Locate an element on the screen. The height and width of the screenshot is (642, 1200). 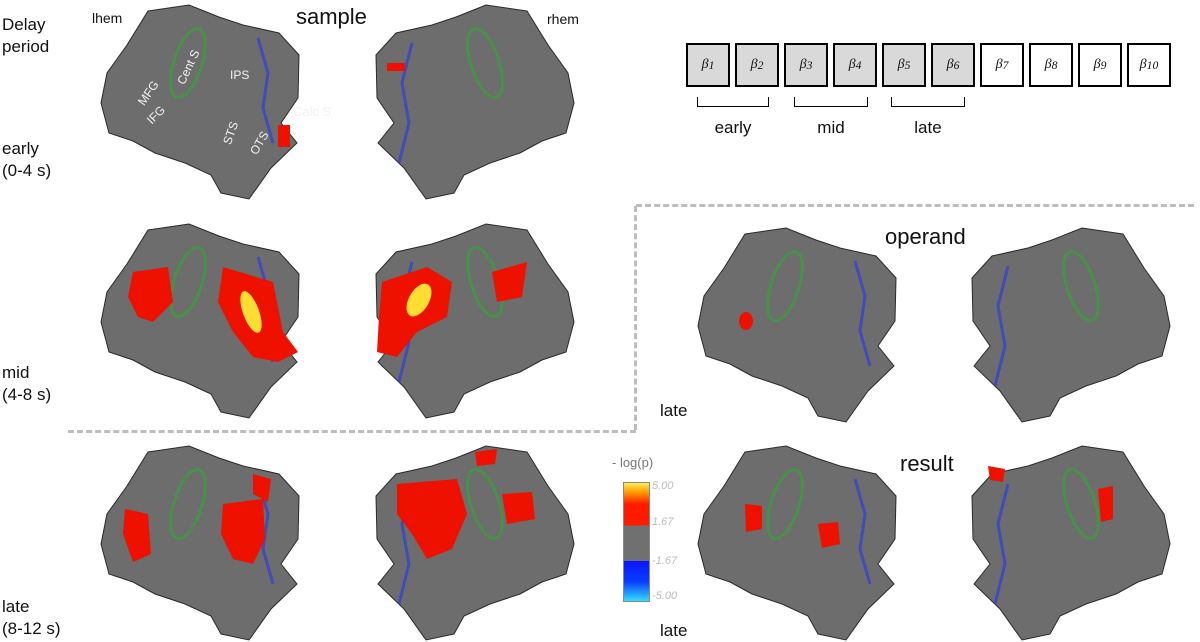
brain-map-sample-early-right is located at coordinates (475, 102).